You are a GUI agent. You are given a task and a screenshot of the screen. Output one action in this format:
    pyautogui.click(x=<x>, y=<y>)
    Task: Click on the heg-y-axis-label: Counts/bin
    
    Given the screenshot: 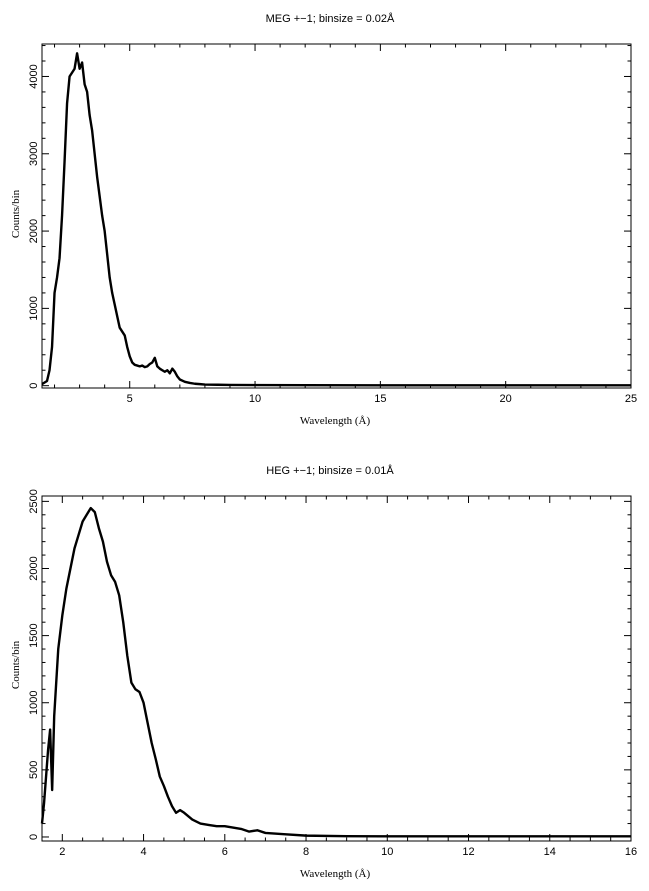 What is the action you would take?
    pyautogui.click(x=16, y=664)
    